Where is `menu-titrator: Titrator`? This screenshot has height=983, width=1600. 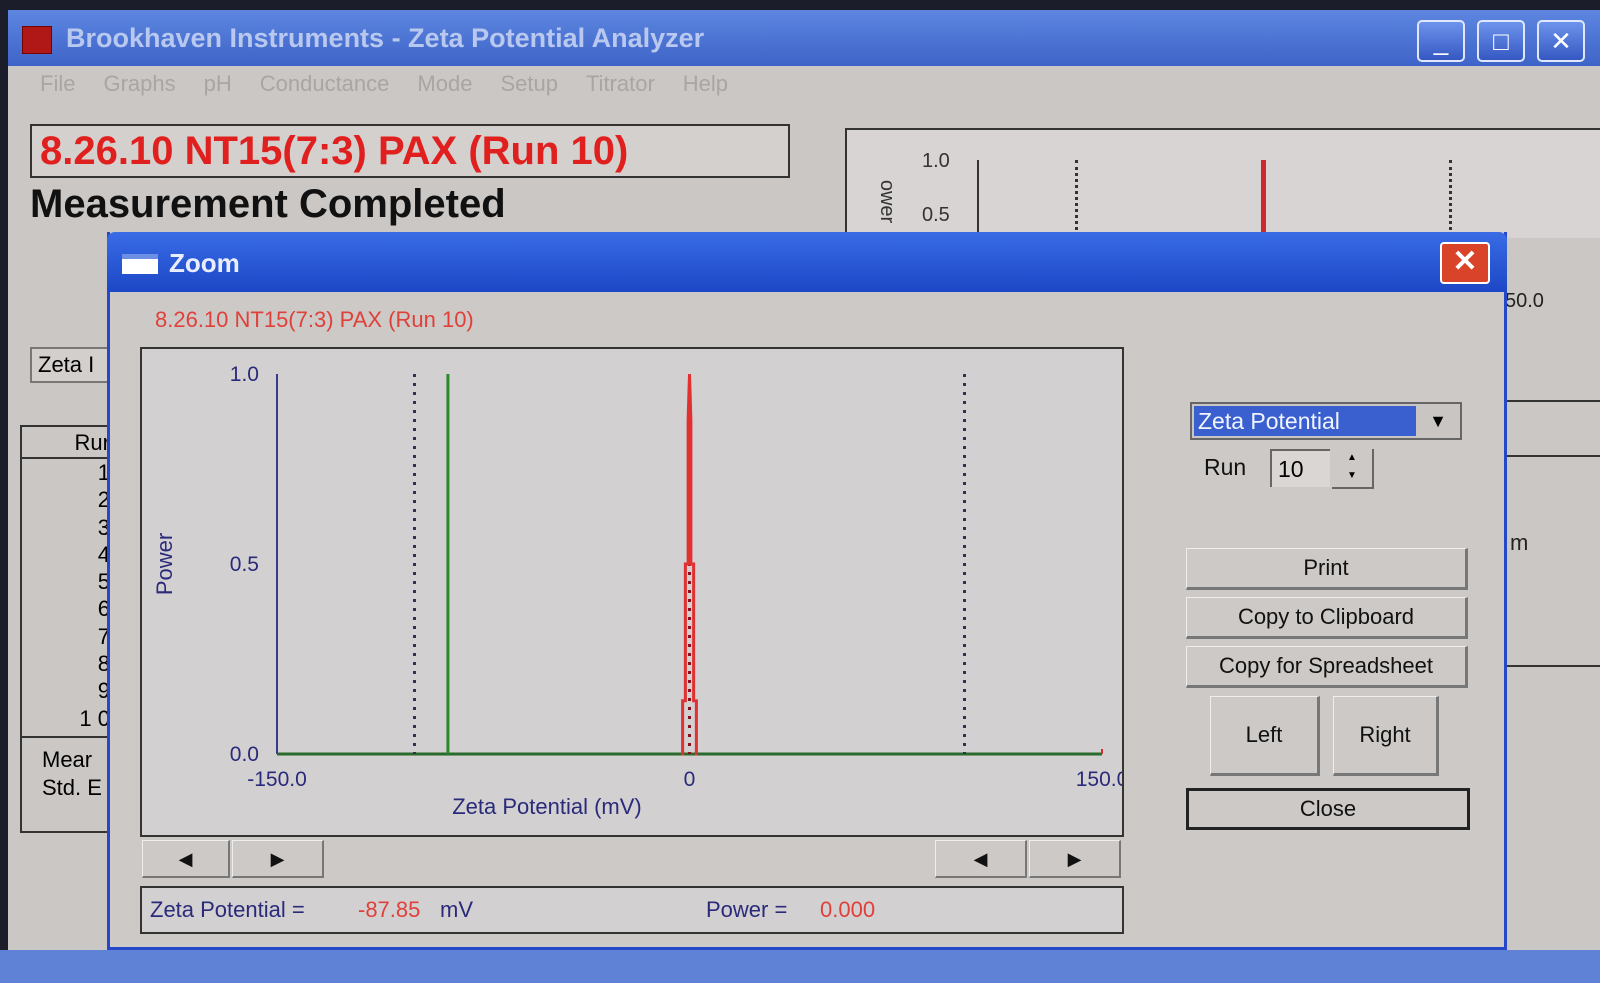 menu-titrator: Titrator is located at coordinates (620, 83).